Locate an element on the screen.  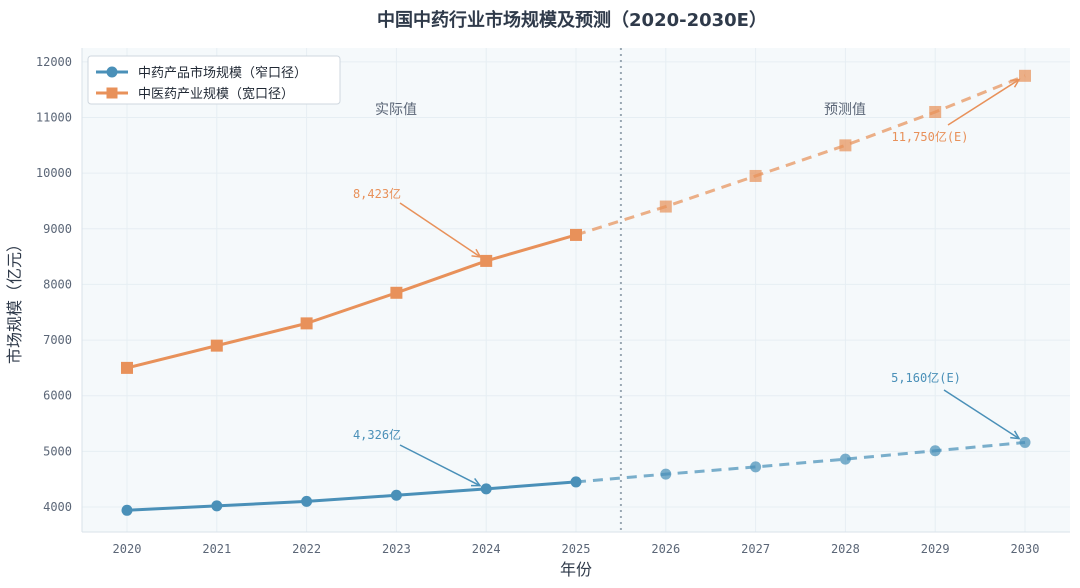
y-tick-label-5000: 5000 is located at coordinates (57, 451).